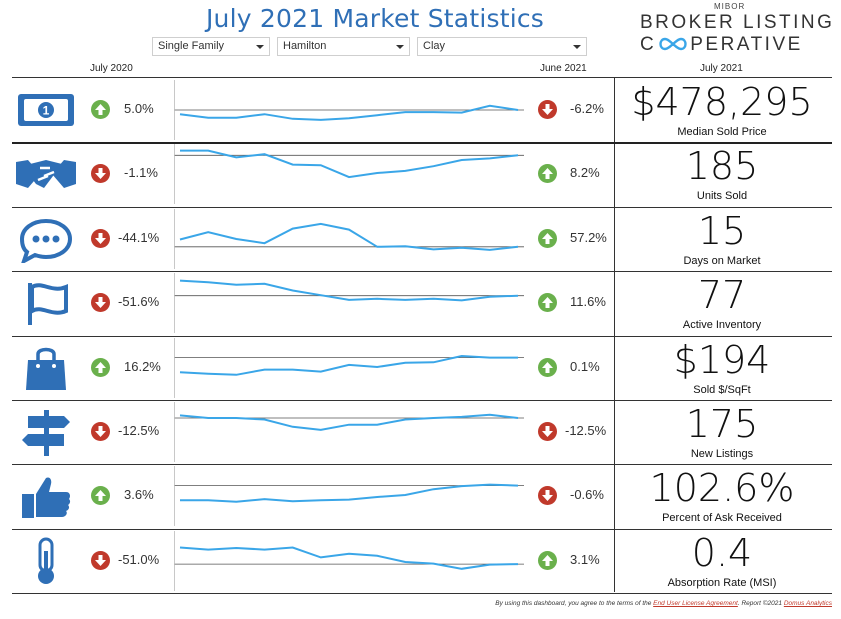  I want to click on metric-value: 175, so click(722, 424).